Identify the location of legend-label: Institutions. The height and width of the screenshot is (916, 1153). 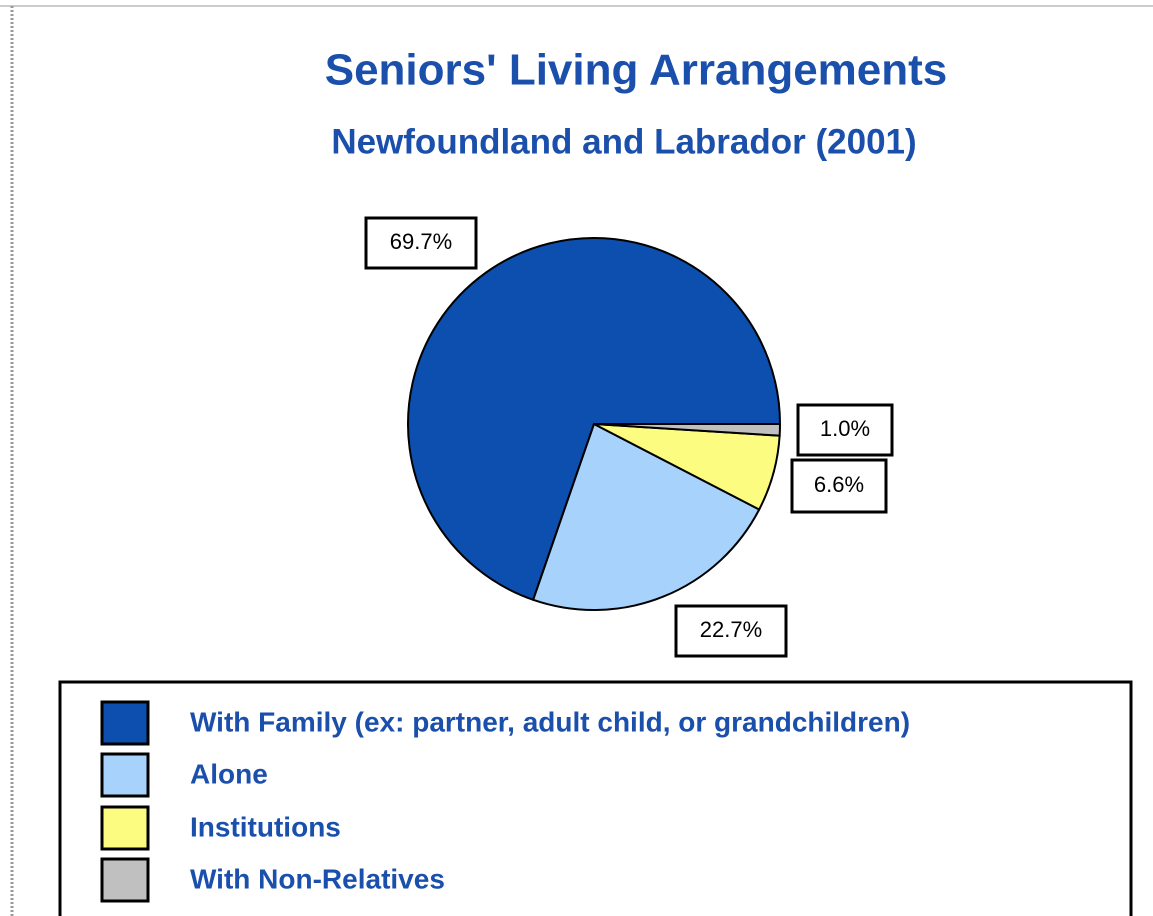
(265, 826).